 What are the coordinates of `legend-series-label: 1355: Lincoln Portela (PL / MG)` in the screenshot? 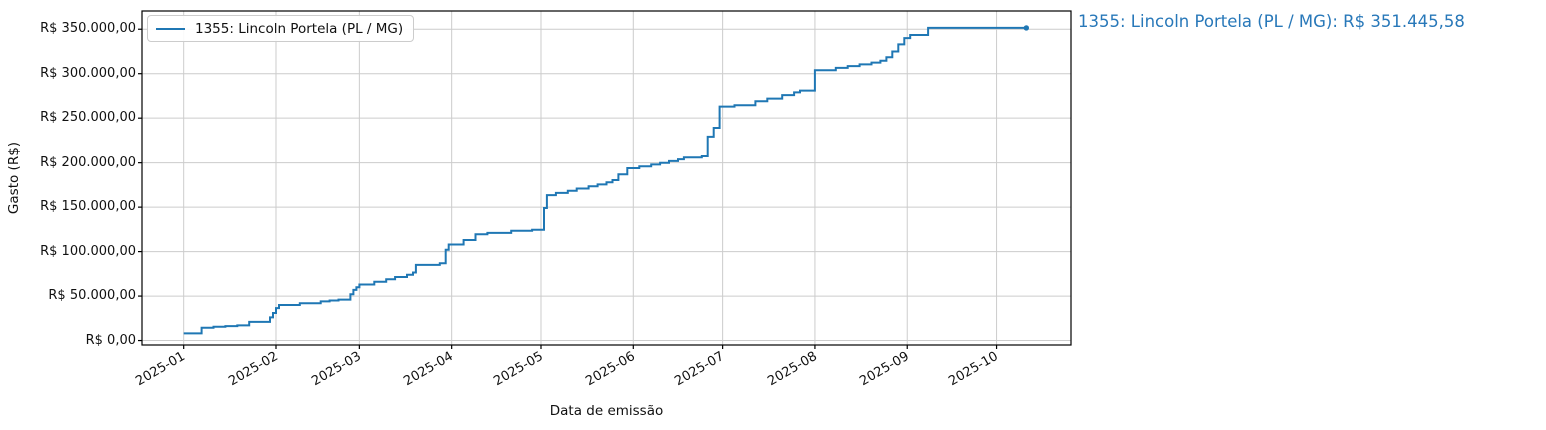 It's located at (299, 28).